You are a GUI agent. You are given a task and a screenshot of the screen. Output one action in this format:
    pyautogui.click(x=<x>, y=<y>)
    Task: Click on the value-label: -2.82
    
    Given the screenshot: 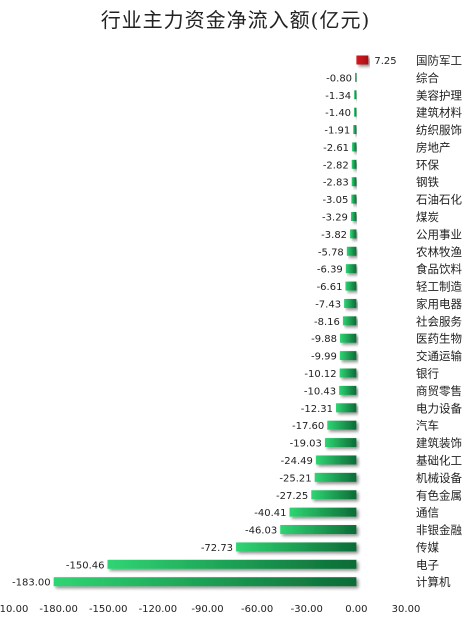 What is the action you would take?
    pyautogui.click(x=336, y=165)
    